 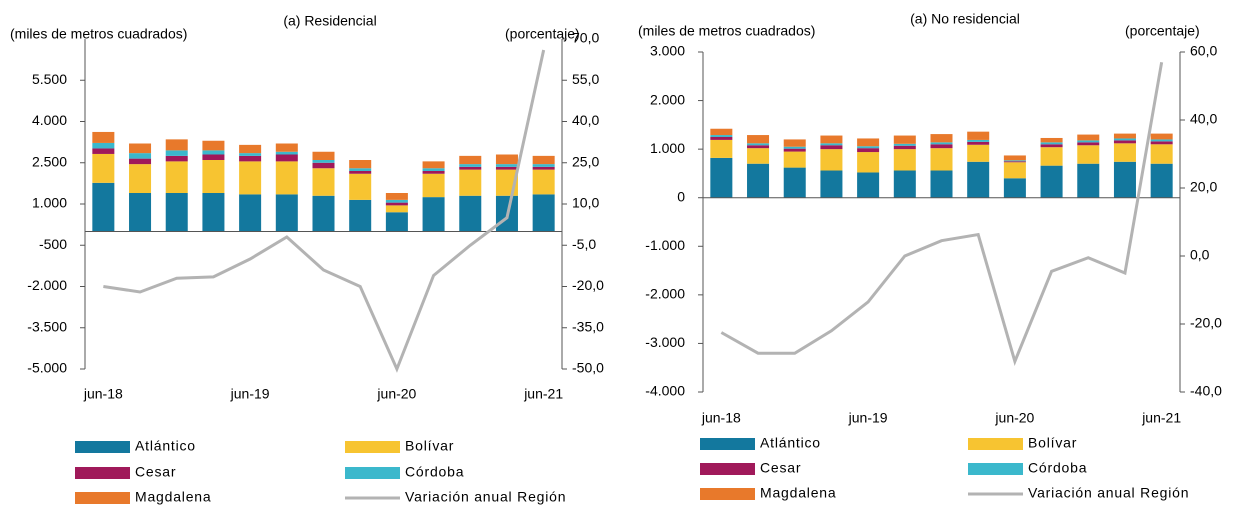 What do you see at coordinates (588, 326) in the screenshot?
I see `y2-tick-label: -35,0` at bounding box center [588, 326].